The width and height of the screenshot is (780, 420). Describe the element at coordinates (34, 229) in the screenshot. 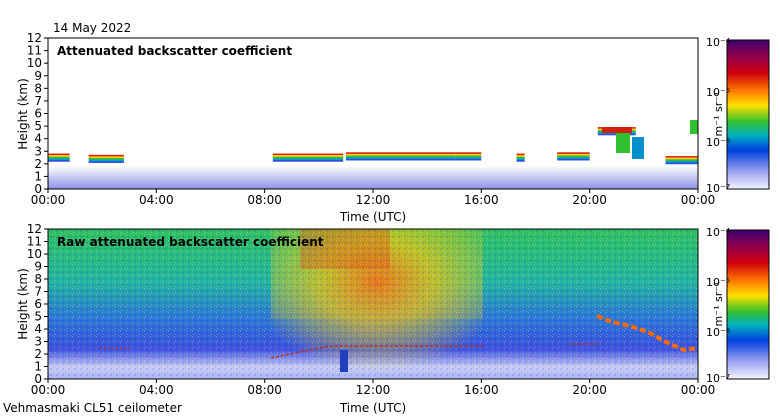

I see `bottom-ytick-label: 12` at that location.